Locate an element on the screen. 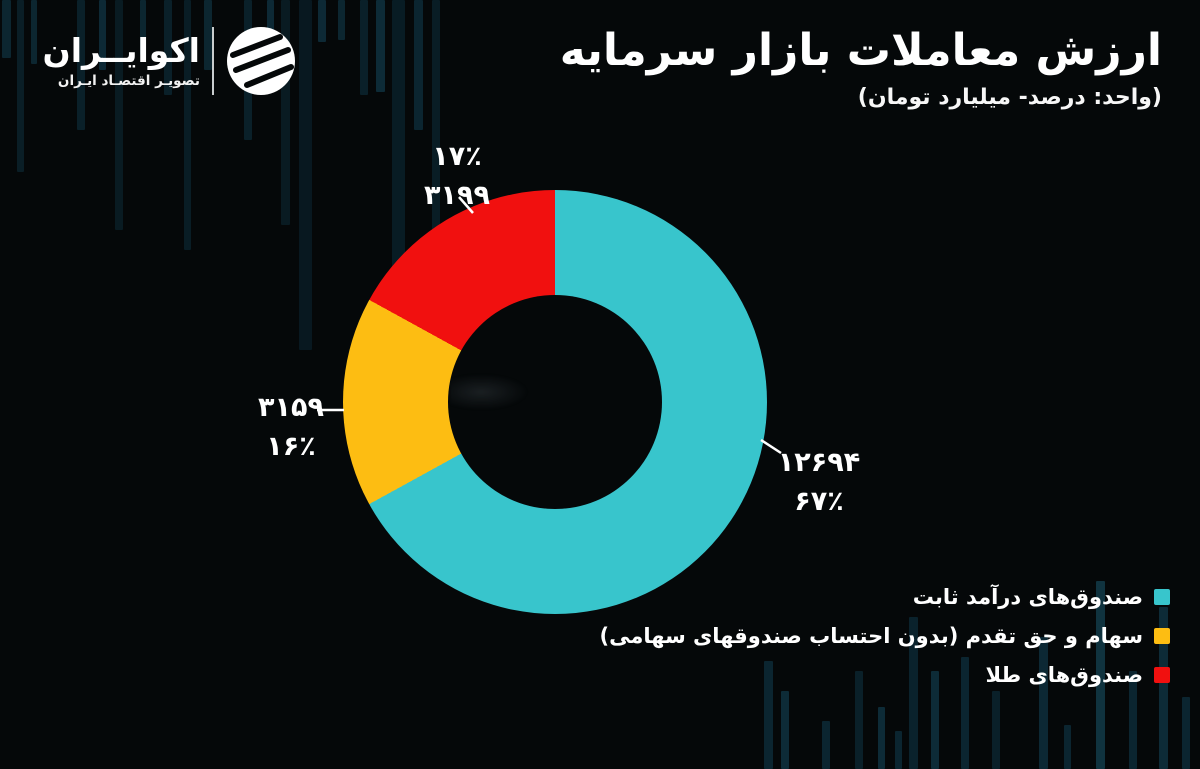  legend-swatch-yellow is located at coordinates (1162, 636).